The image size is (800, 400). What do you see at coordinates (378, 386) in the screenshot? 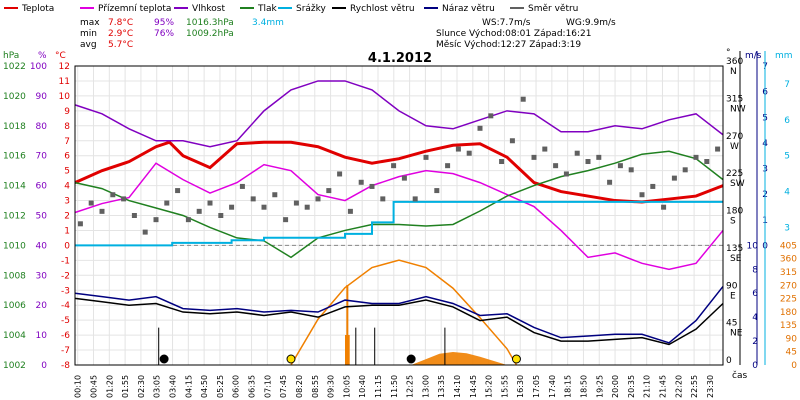
I see `time-tick-label: 11:15` at bounding box center [378, 386].